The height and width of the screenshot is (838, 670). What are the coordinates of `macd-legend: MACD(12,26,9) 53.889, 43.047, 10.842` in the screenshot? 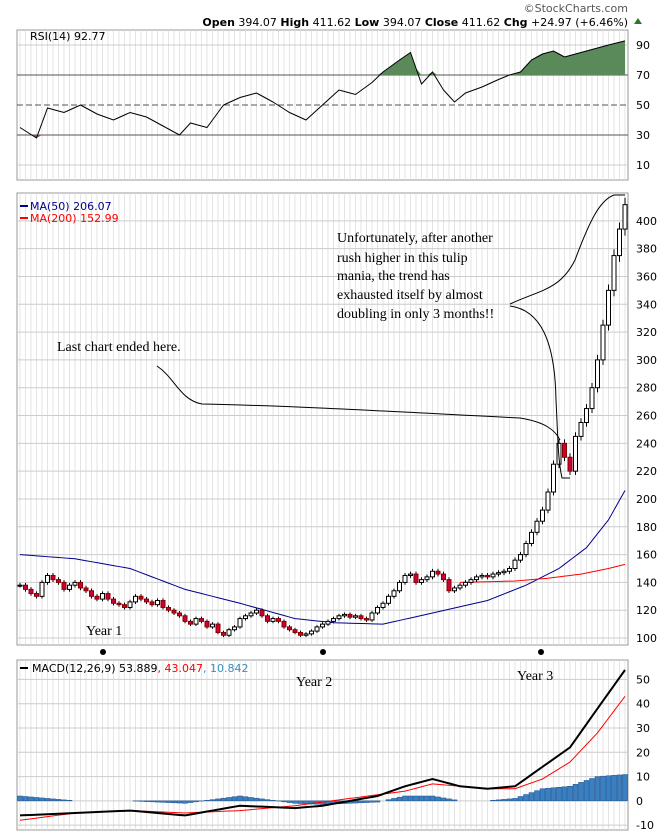 It's located at (134, 668).